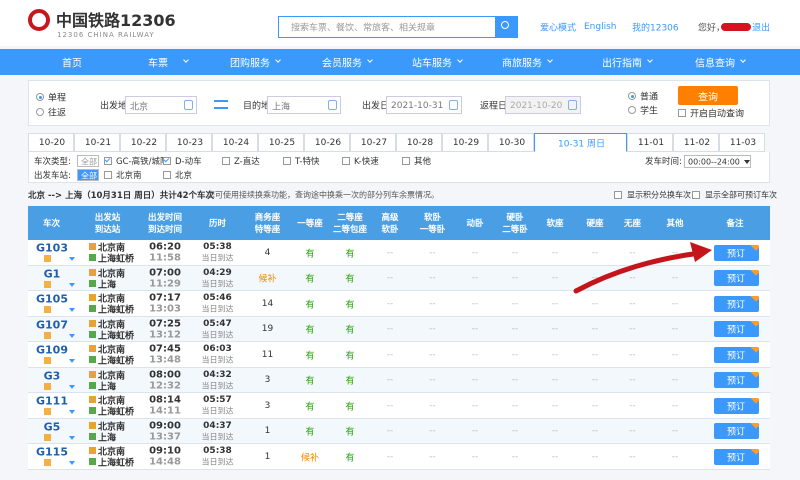 This screenshot has width=800, height=480. Describe the element at coordinates (57, 113) in the screenshot. I see `trip-type: 往返` at that location.